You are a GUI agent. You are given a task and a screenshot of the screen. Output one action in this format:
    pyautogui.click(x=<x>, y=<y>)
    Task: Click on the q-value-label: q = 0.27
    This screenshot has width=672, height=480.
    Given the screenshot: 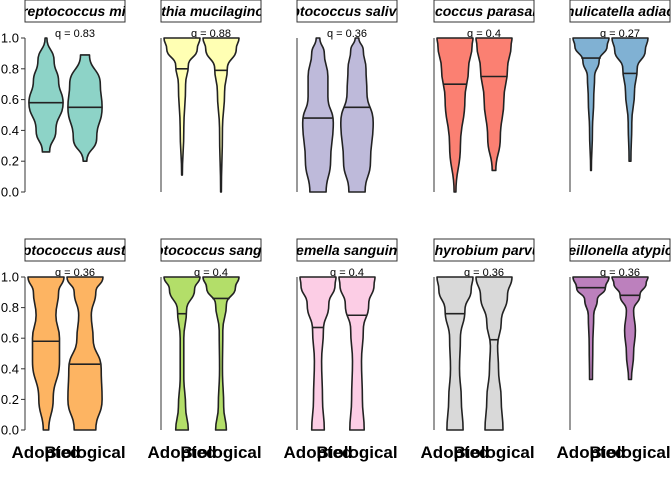 What is the action you would take?
    pyautogui.click(x=620, y=34)
    